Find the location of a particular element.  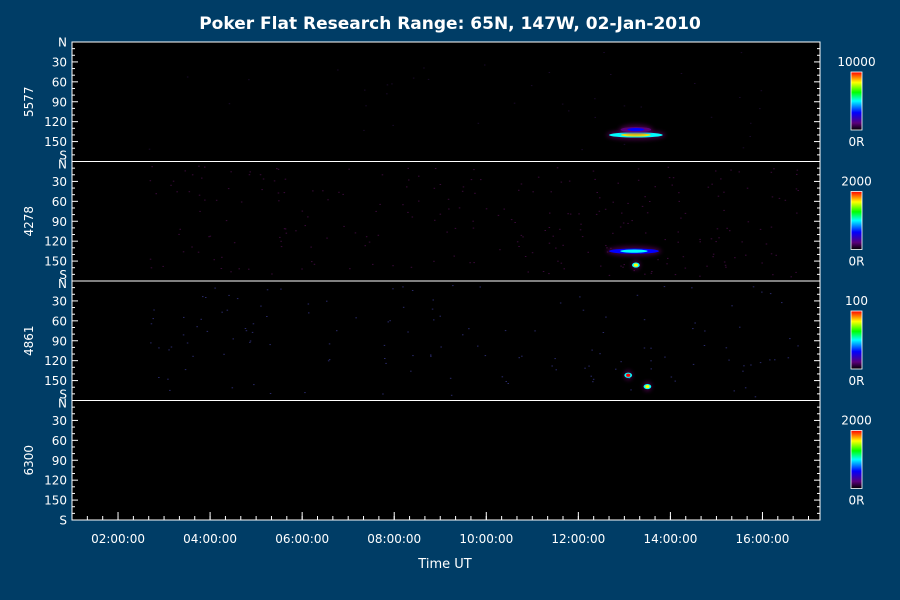

x-tick-label: 14:00:00 is located at coordinates (670, 539).